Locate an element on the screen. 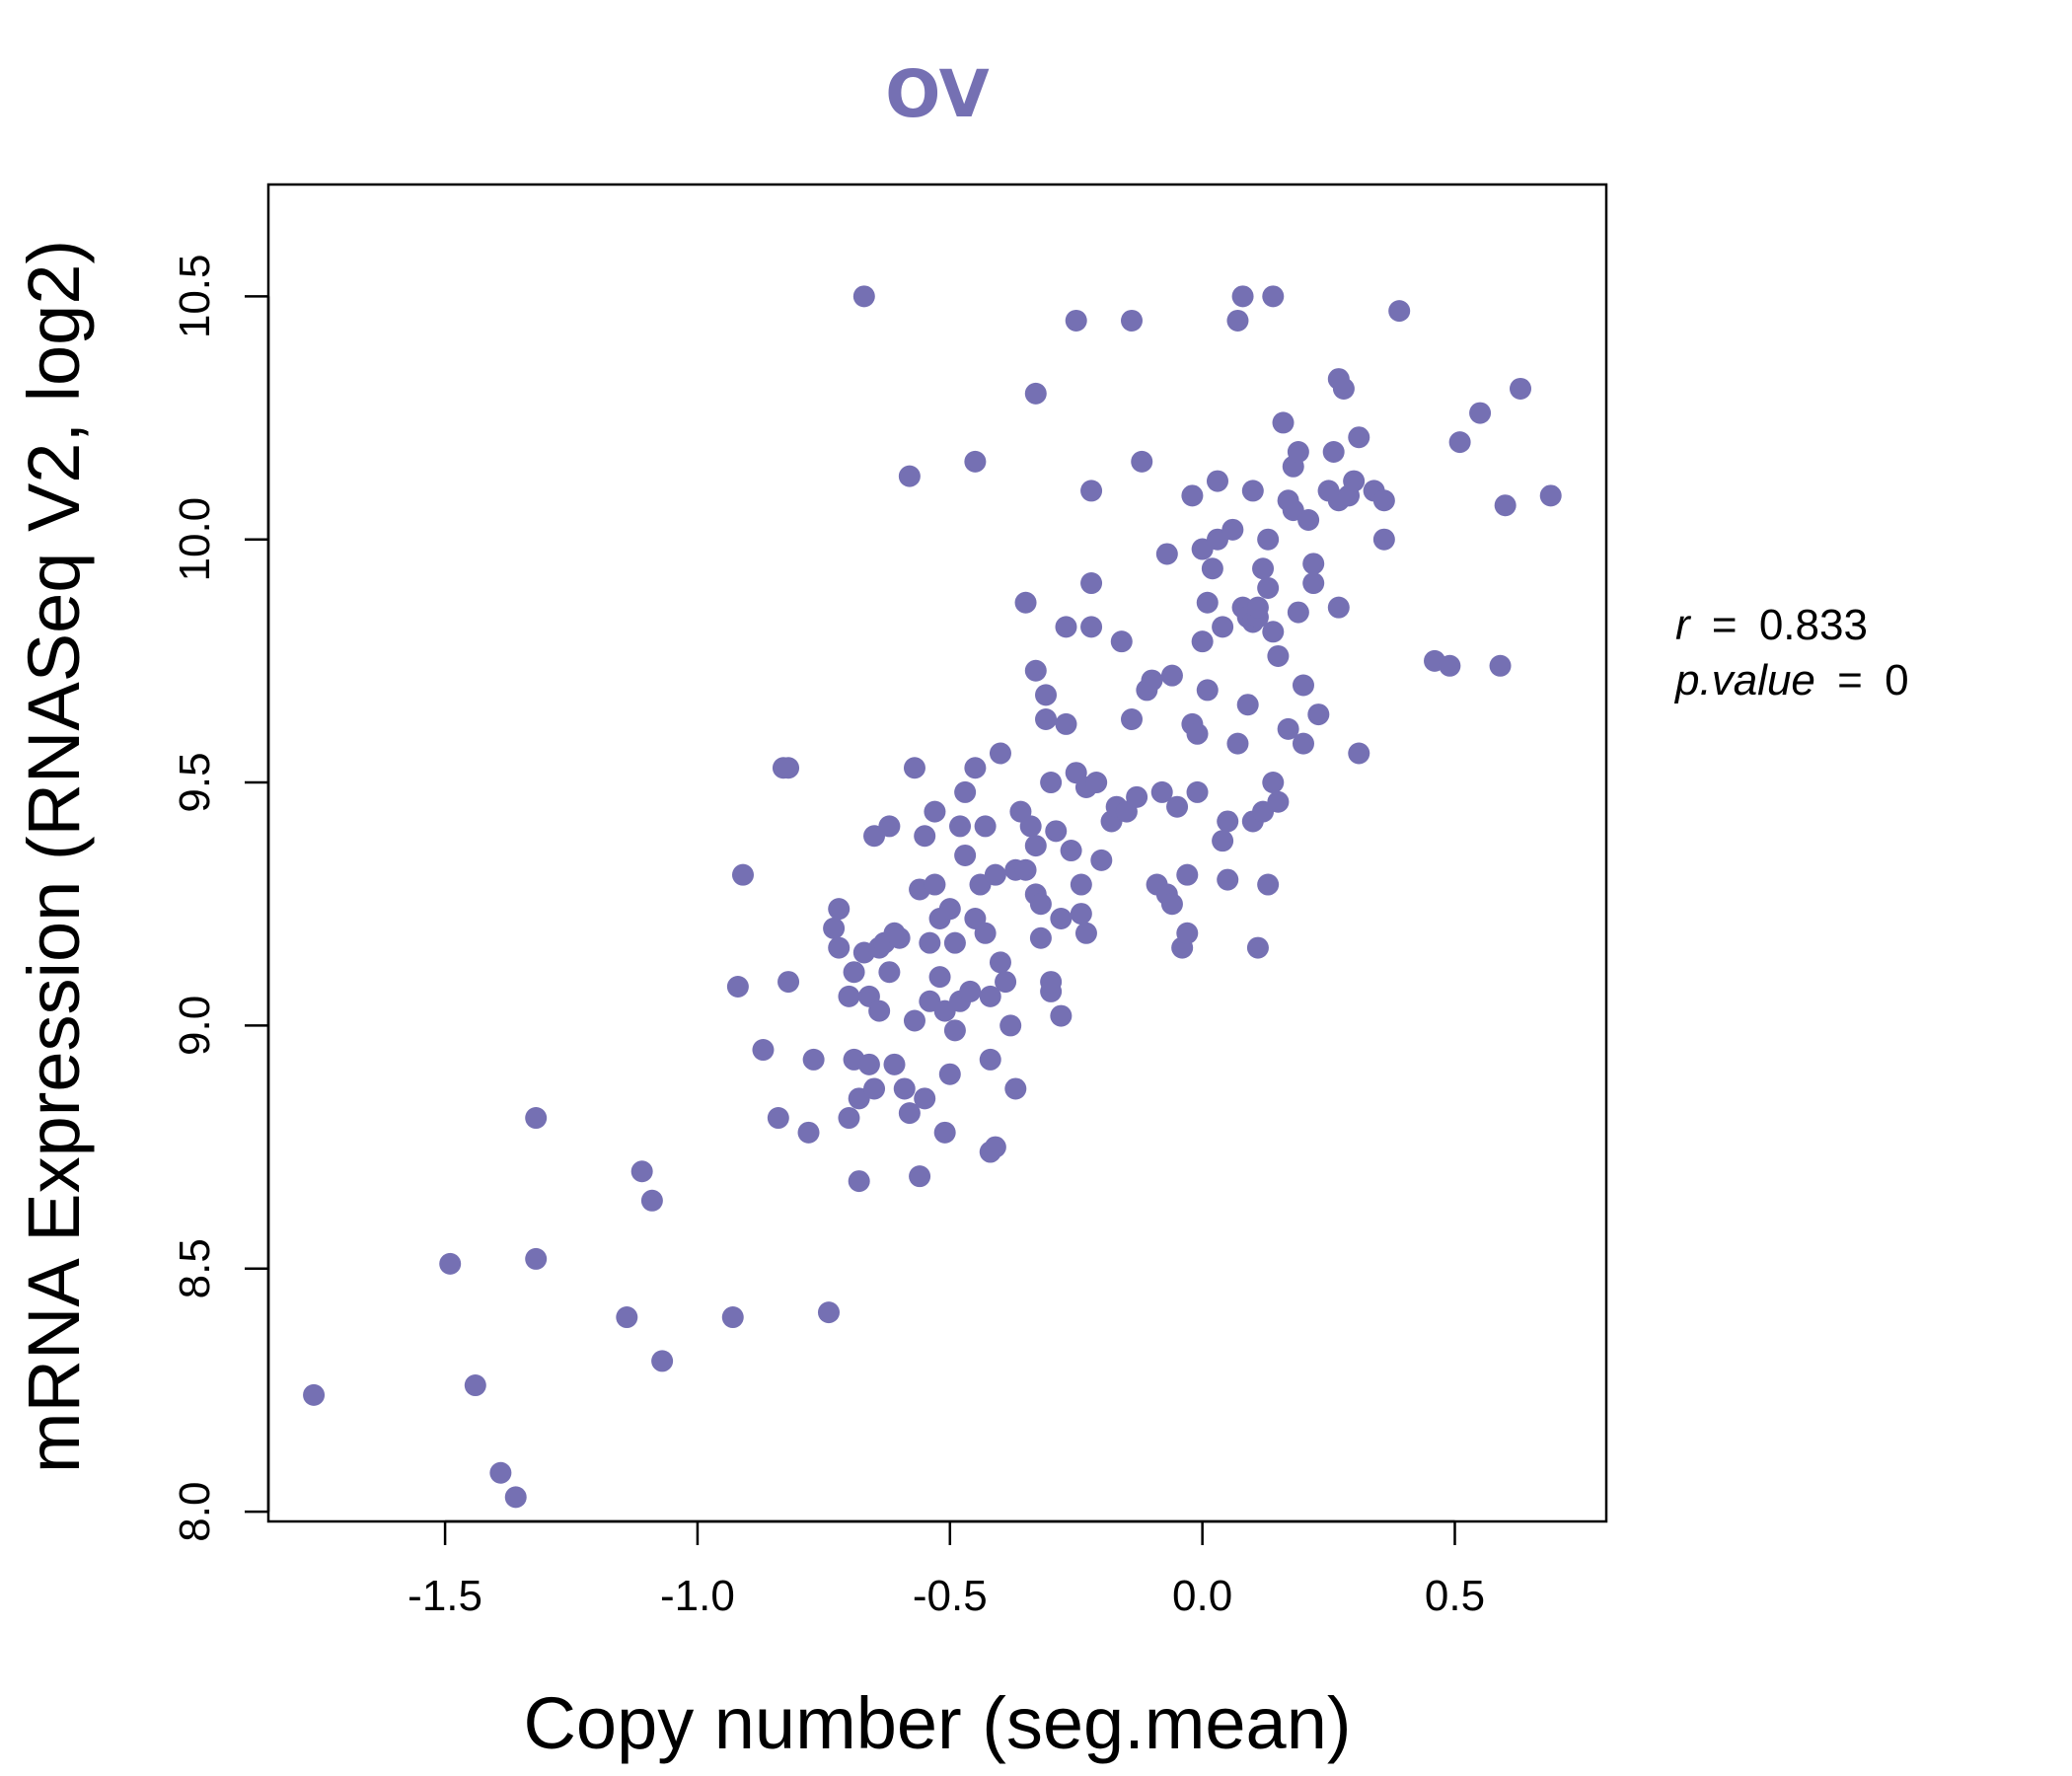  y-tick-label: 8.5 is located at coordinates (195, 1268).